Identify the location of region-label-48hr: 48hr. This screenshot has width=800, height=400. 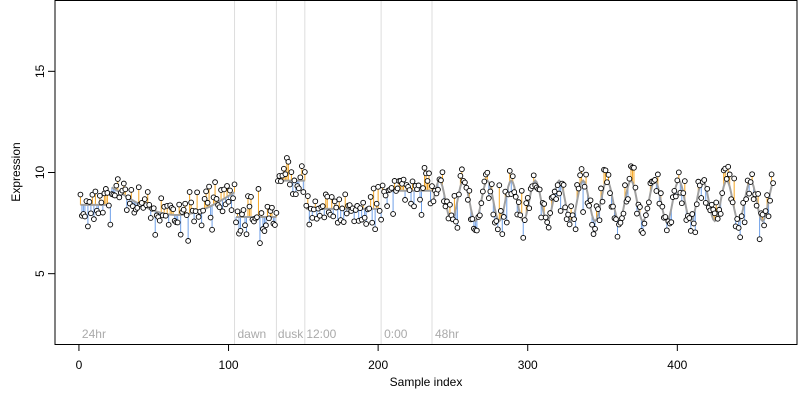
(447, 334).